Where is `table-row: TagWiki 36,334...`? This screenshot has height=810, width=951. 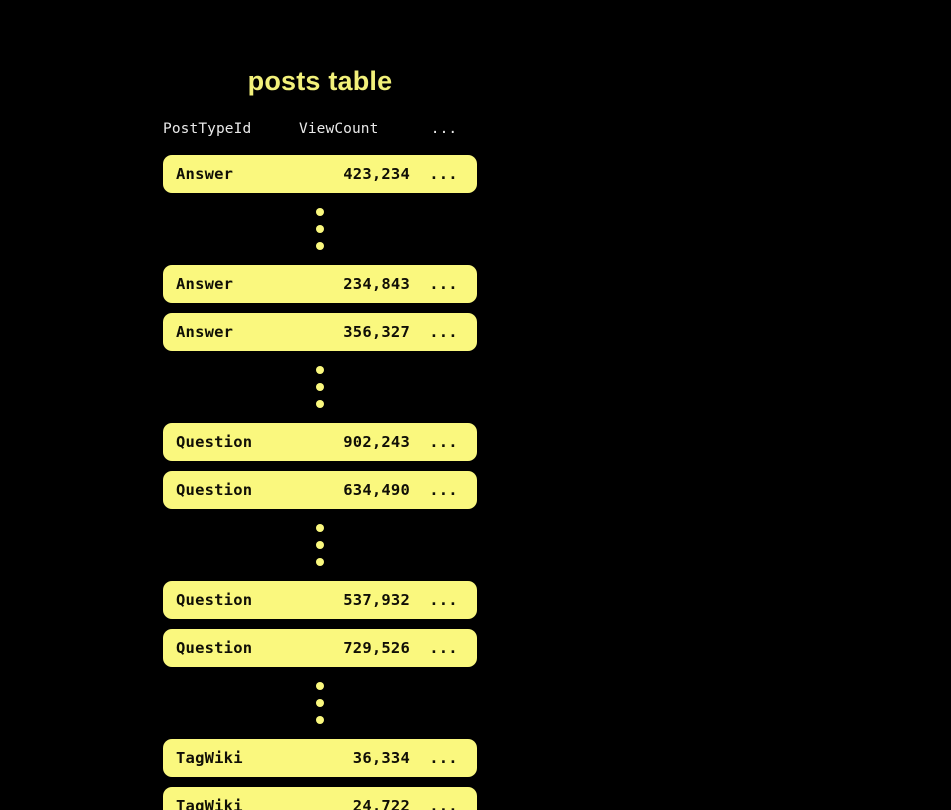
table-row: TagWiki 36,334... is located at coordinates (320, 758).